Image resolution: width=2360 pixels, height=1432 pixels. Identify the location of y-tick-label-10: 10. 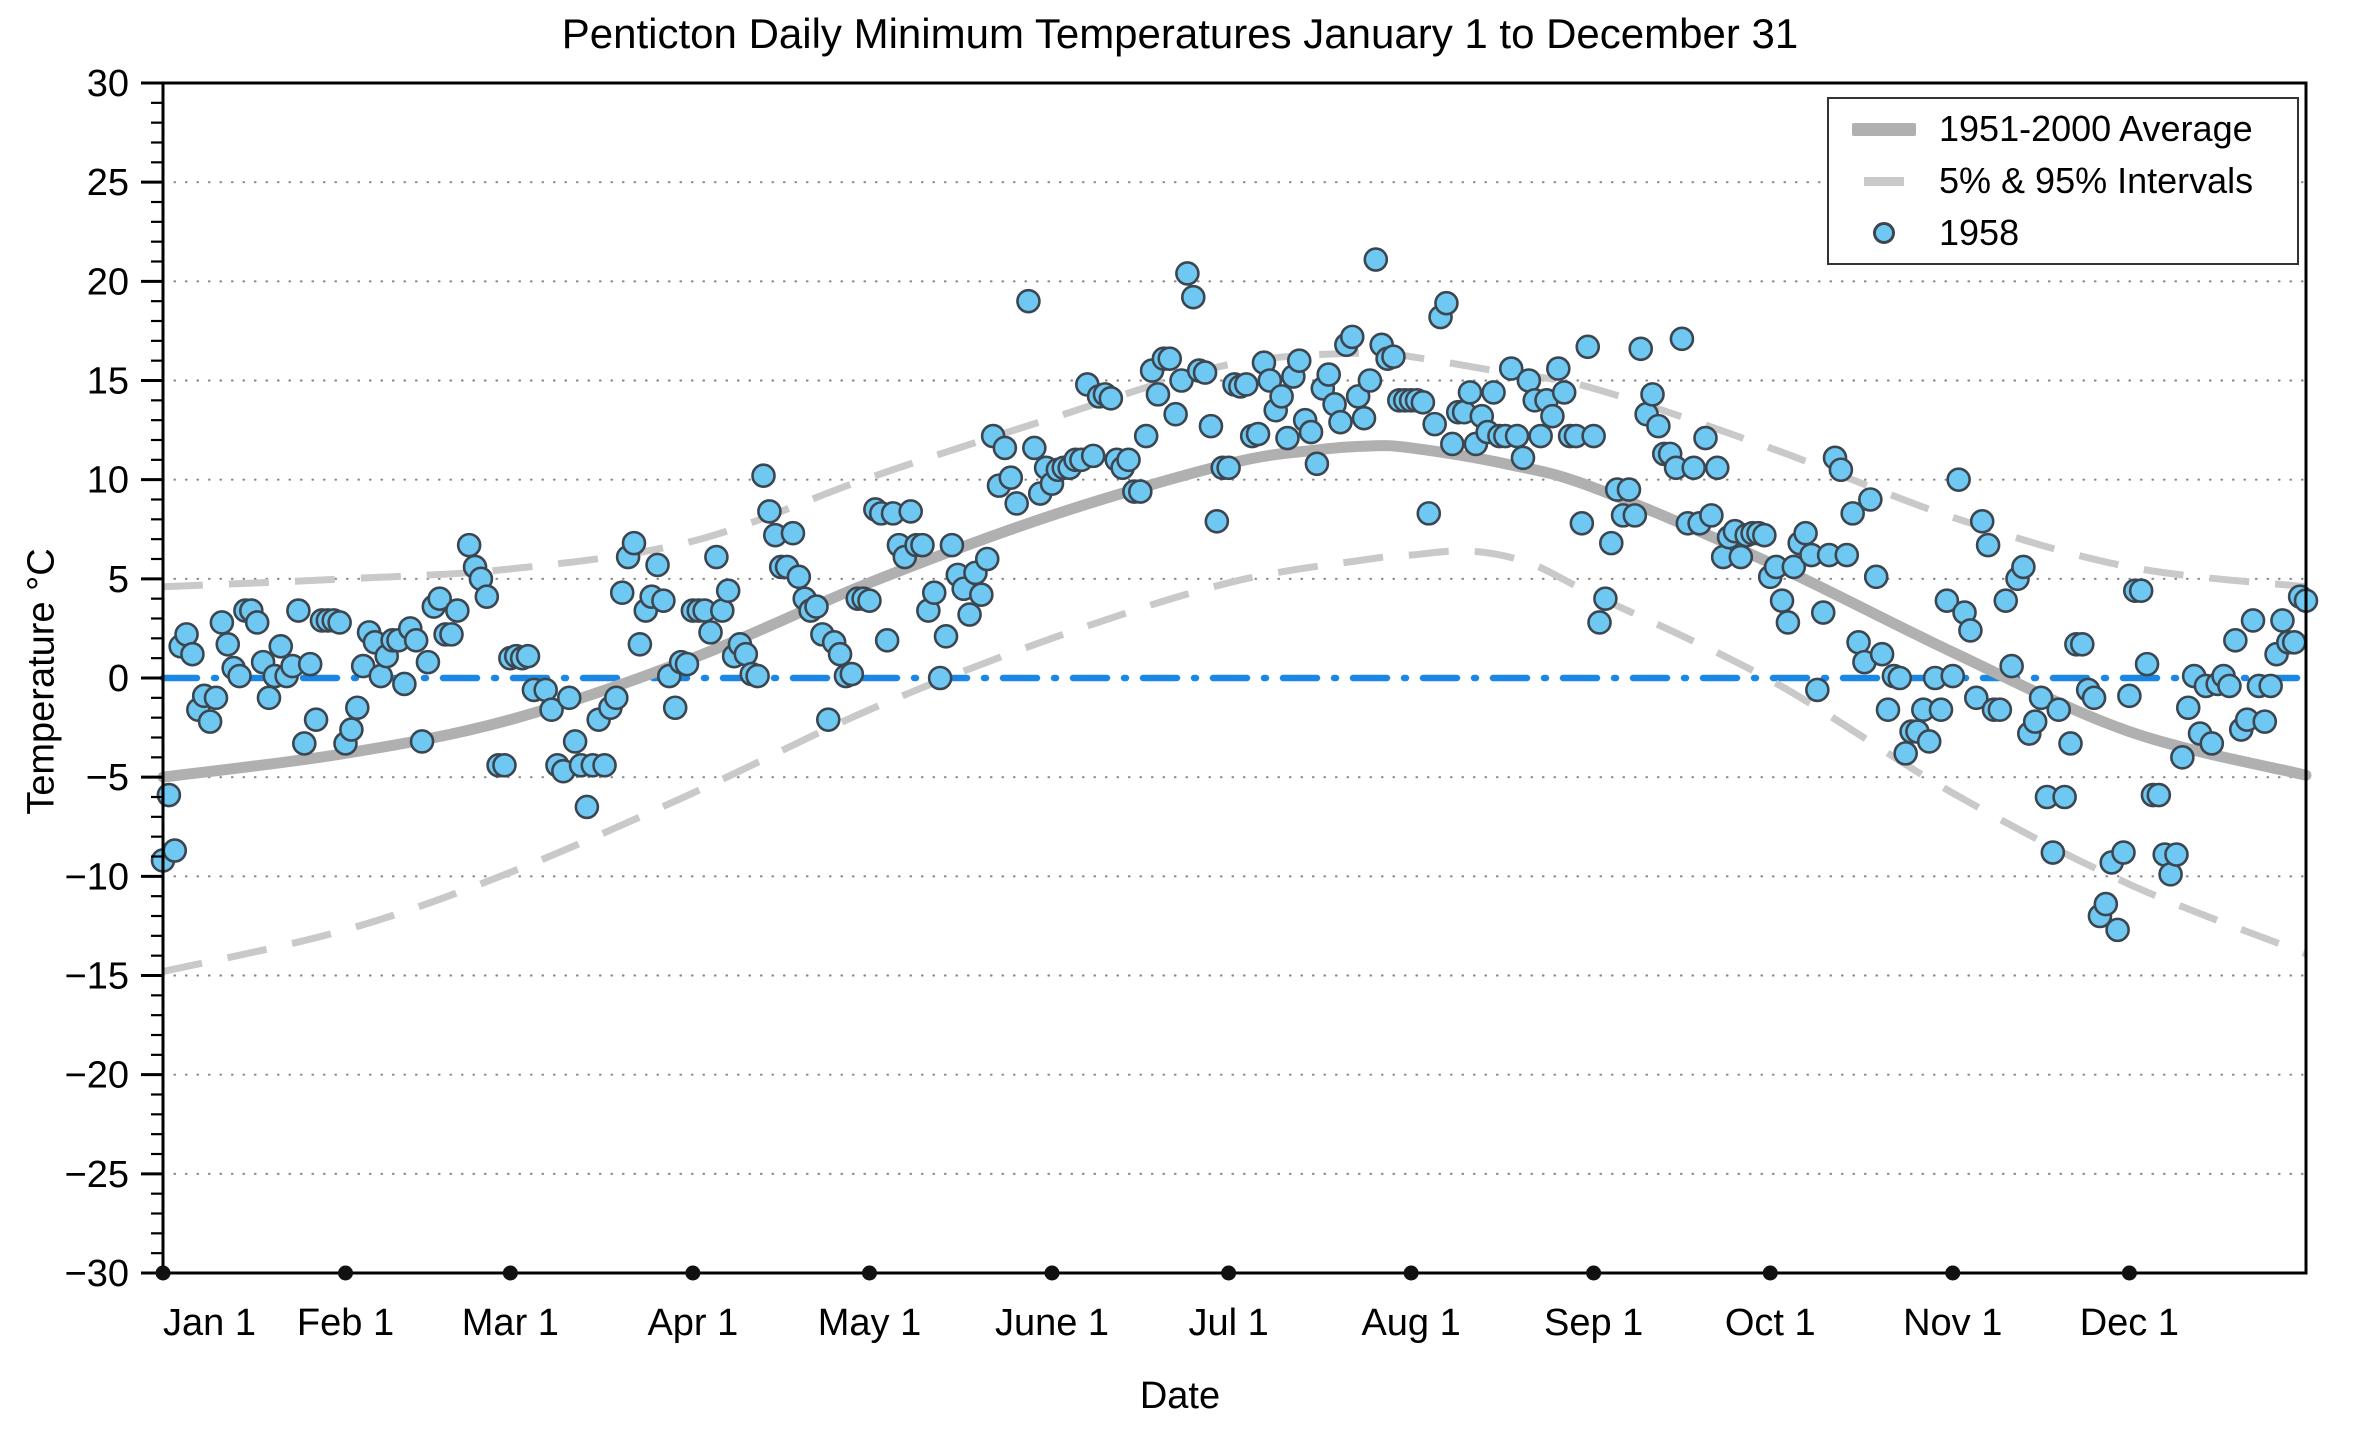
(108, 481).